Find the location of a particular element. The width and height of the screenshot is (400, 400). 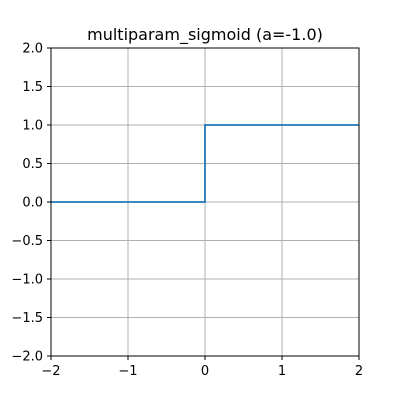

y-tick-label: −0.5 is located at coordinates (27, 241).